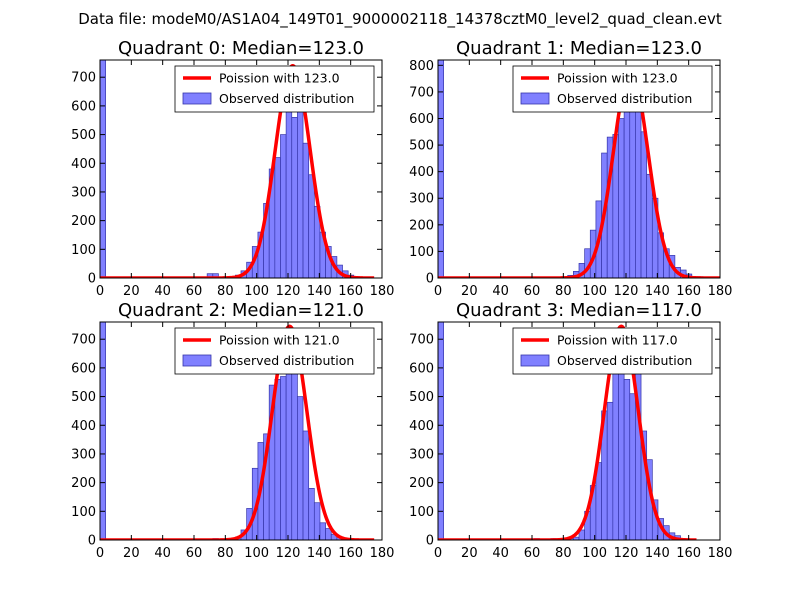 The width and height of the screenshot is (800, 600). Describe the element at coordinates (241, 48) in the screenshot. I see `subplot-title: Quadrant 0: Median=123.0` at that location.